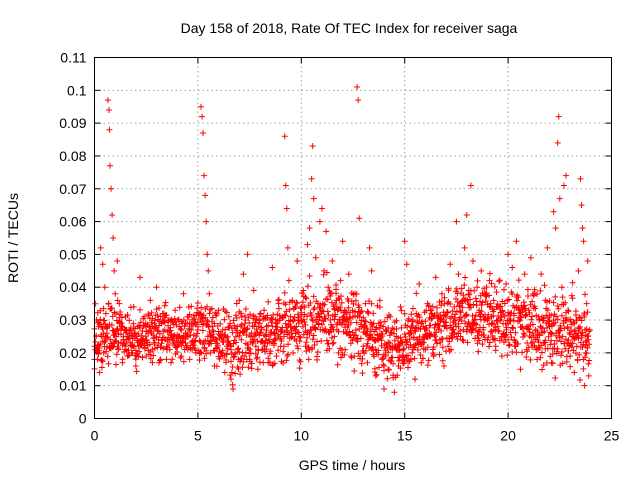 The height and width of the screenshot is (480, 640). I want to click on y-tick-label: 0.09, so click(72, 123).